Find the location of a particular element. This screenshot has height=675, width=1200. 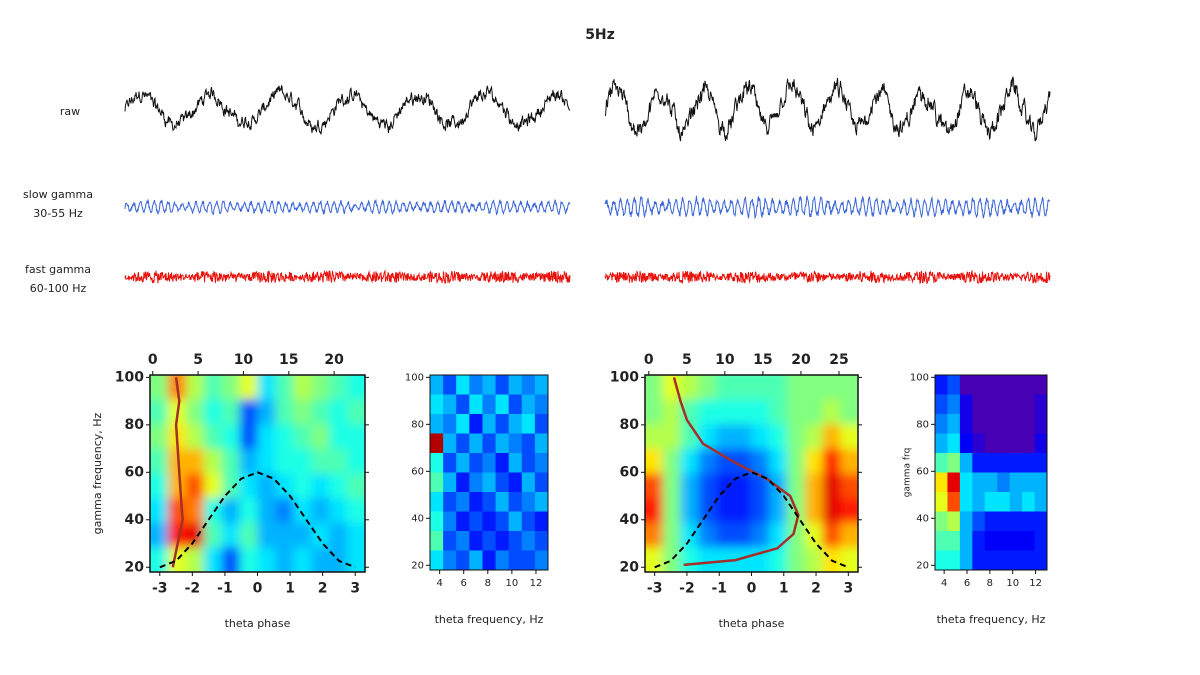

trace-label: 60-100 Hz is located at coordinates (58, 288).